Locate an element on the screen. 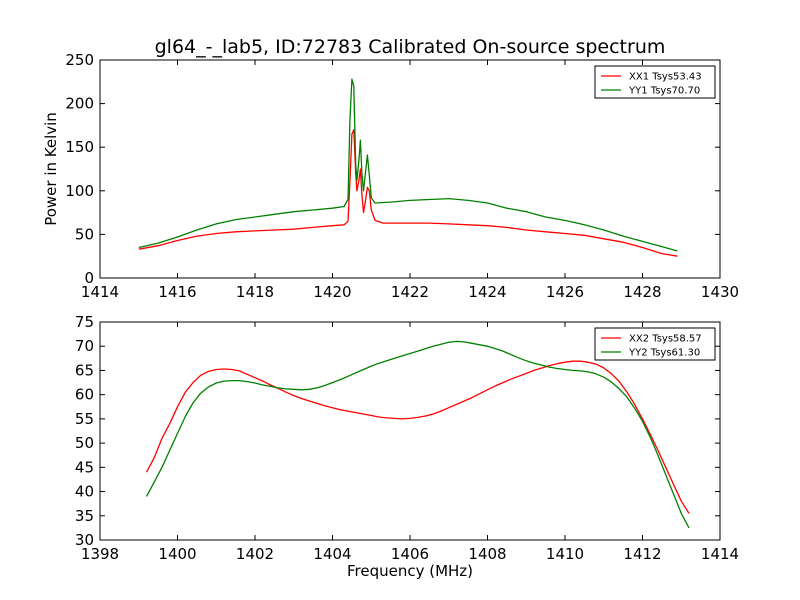 Image resolution: width=800 pixels, height=600 pixels. bottom-x-tick-label: 1408 is located at coordinates (487, 554).